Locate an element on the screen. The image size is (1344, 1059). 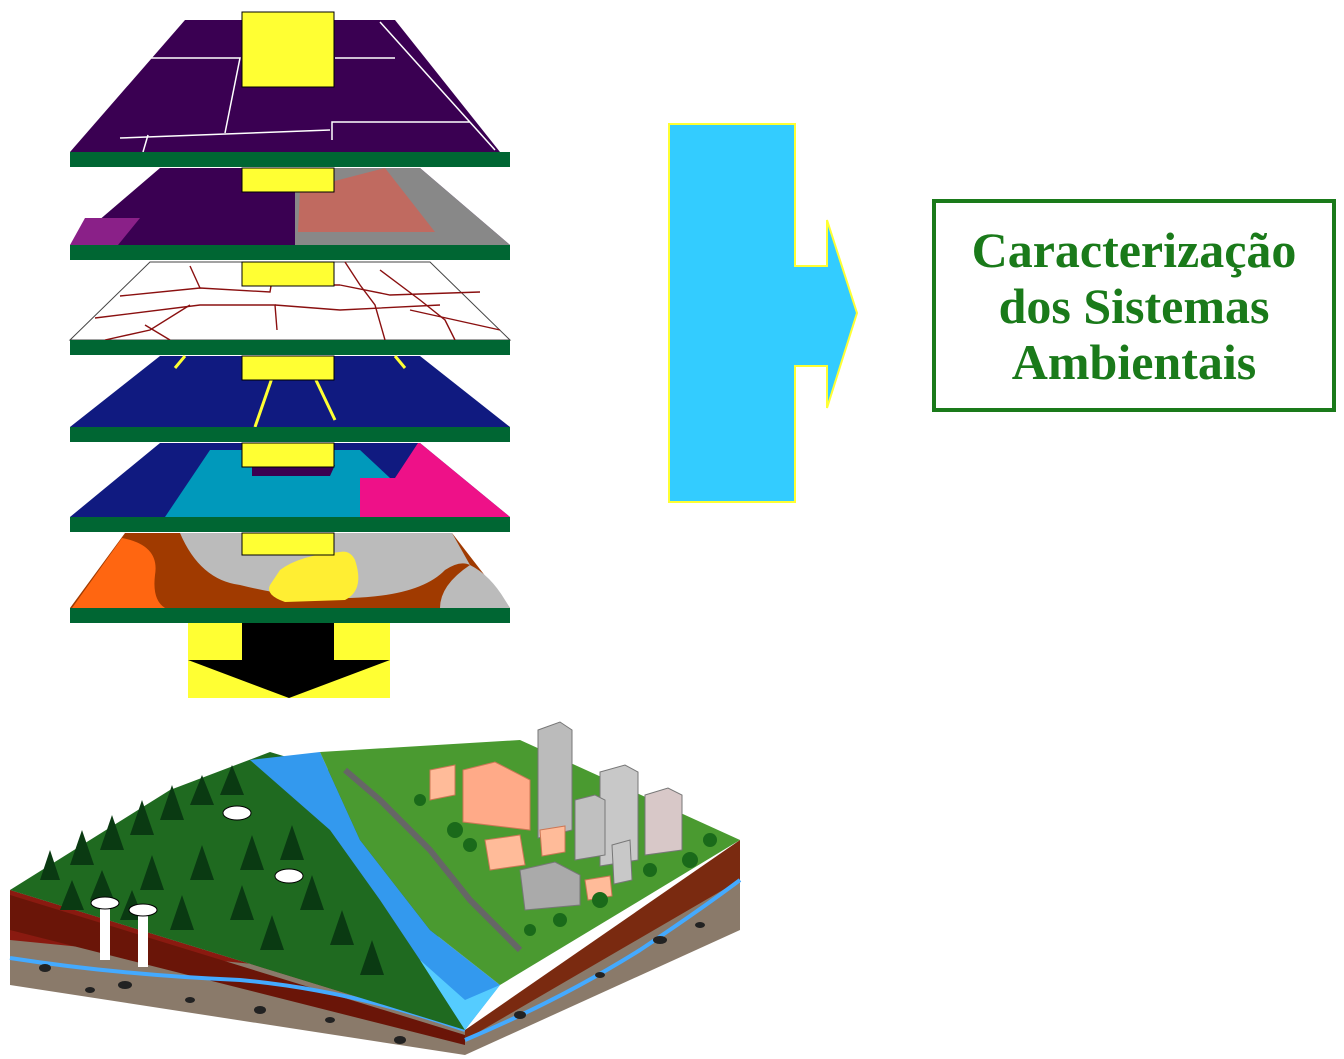
result-line-2: dos Sistemas is located at coordinates (1134, 305).